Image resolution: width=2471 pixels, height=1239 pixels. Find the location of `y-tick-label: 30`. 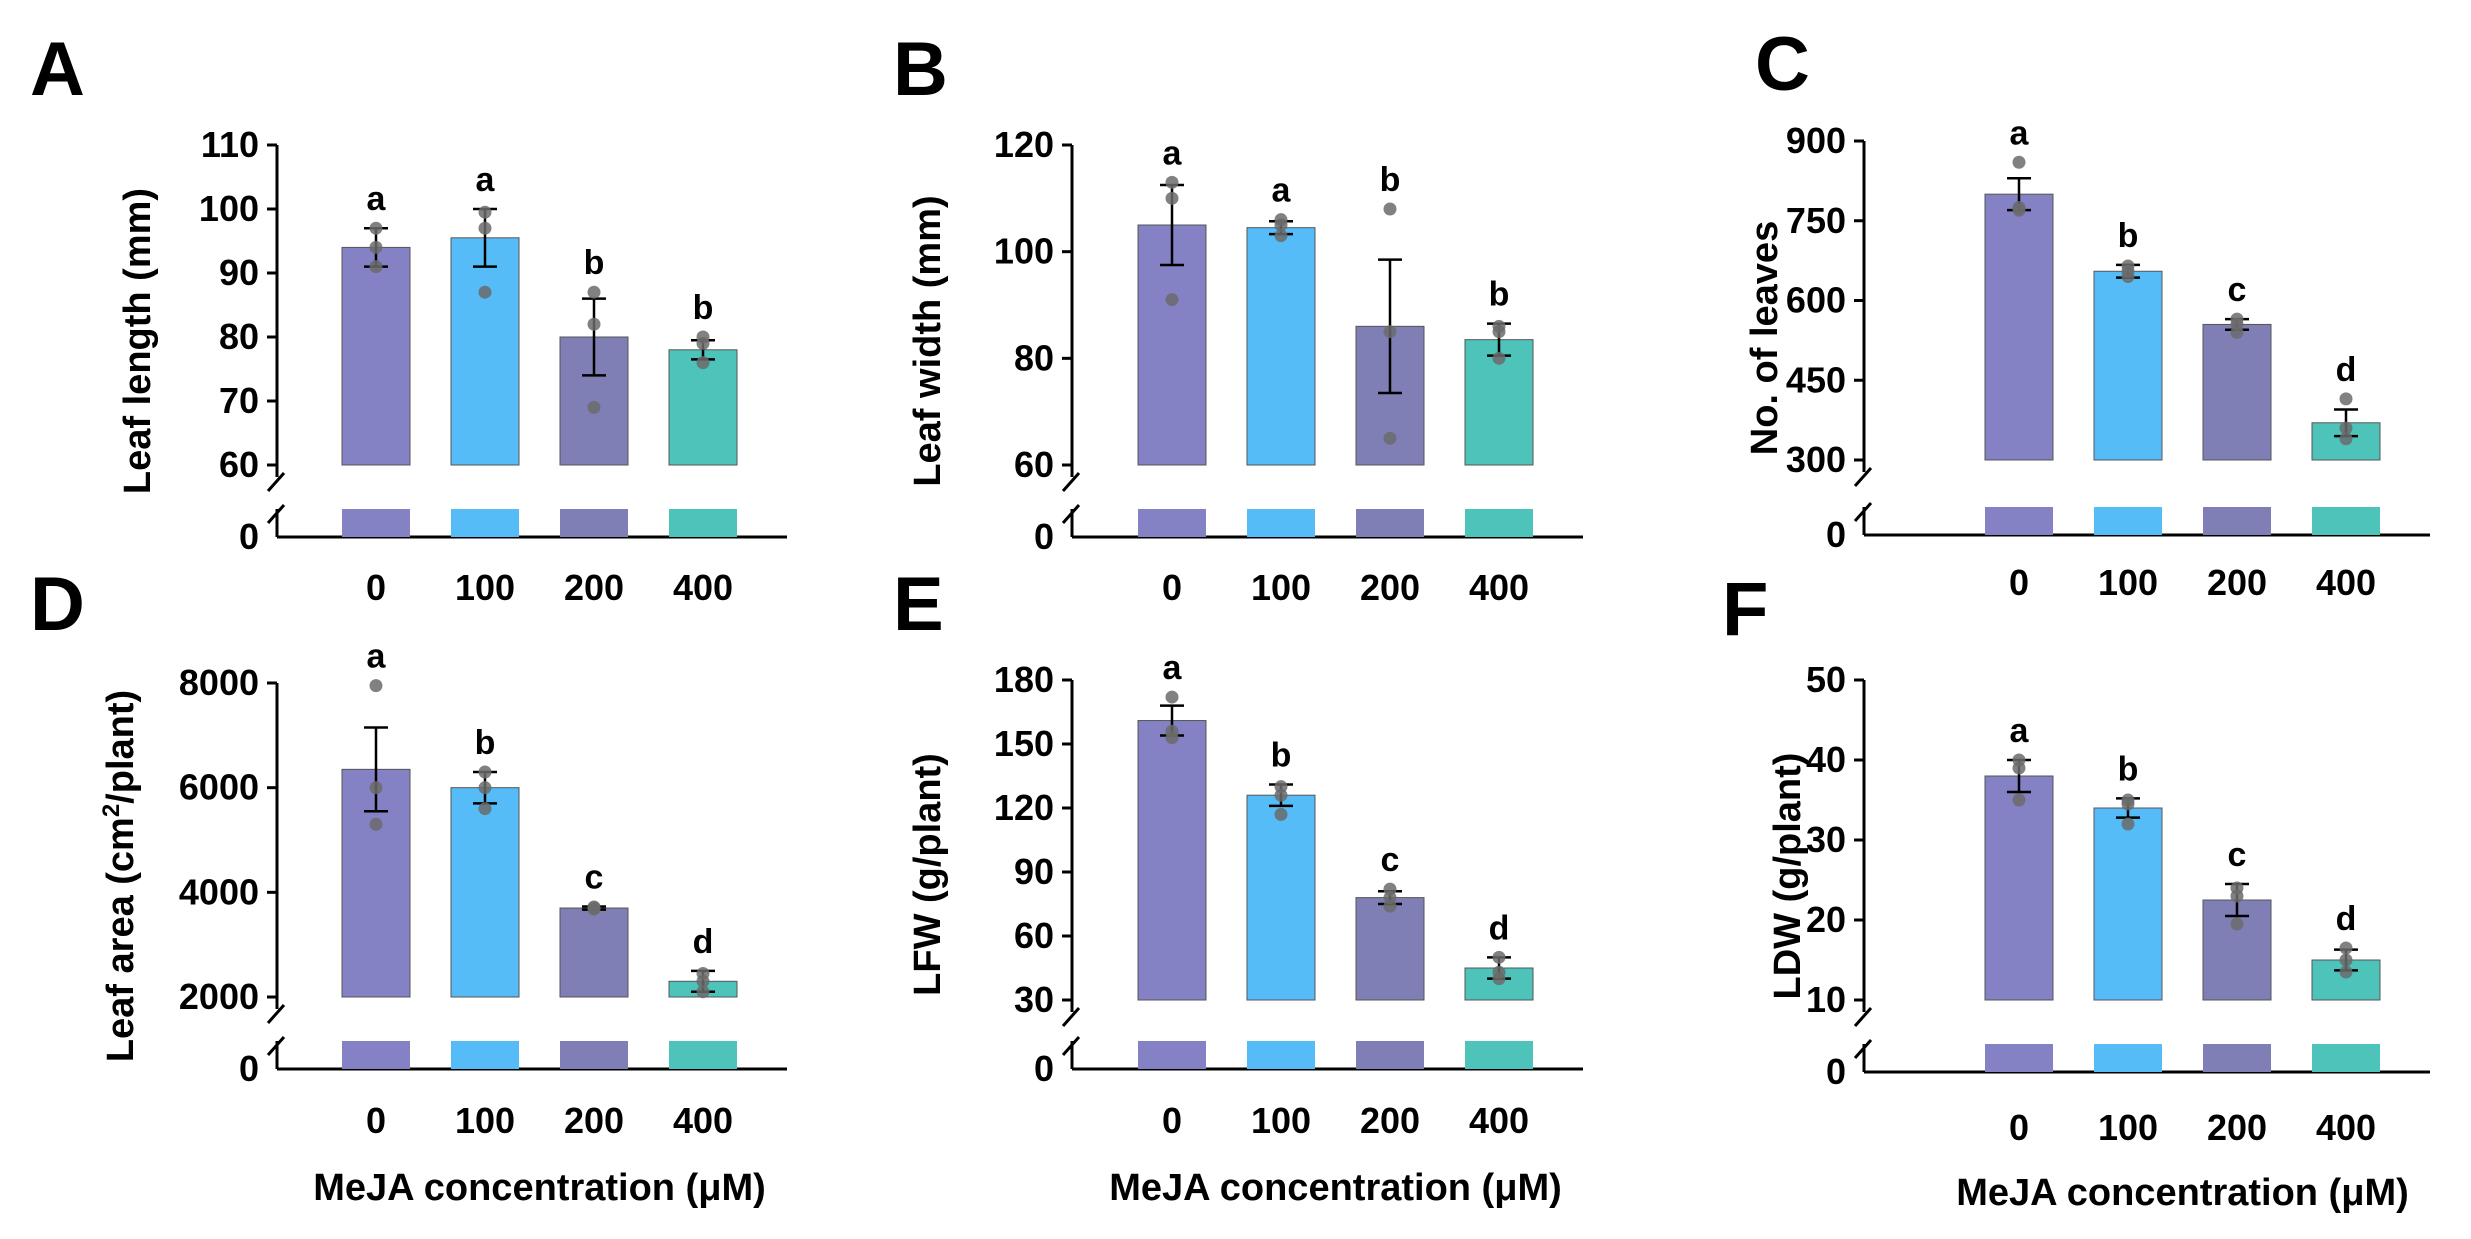

y-tick-label: 30 is located at coordinates (1826, 839).